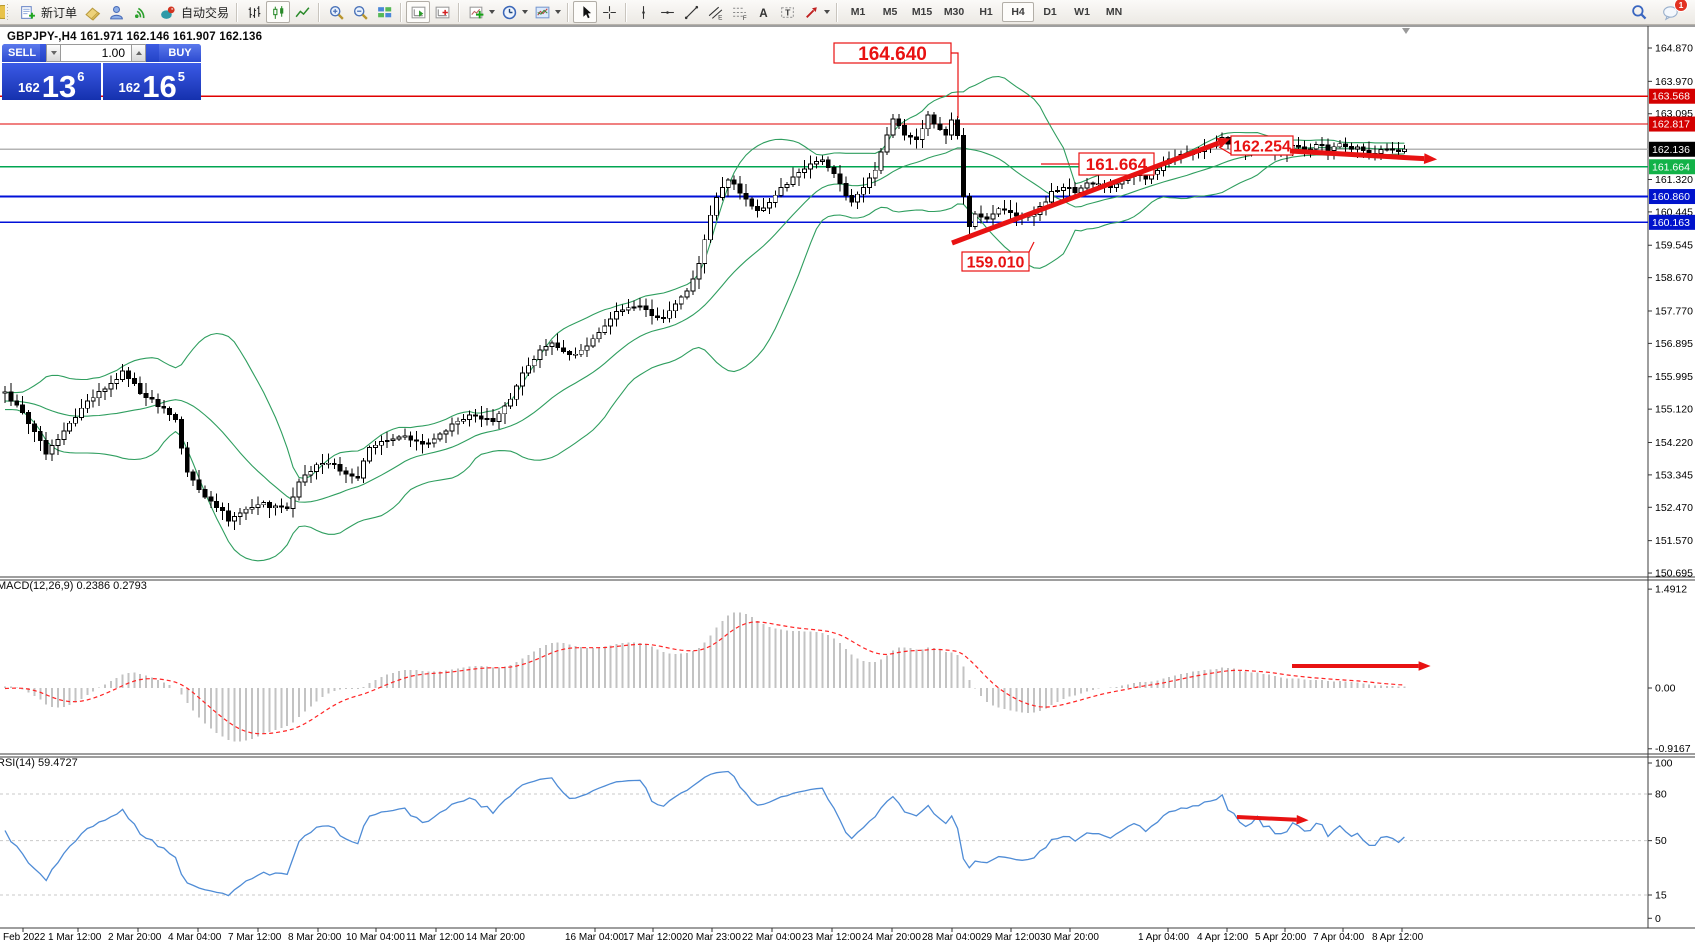  What do you see at coordinates (492, 12) in the screenshot?
I see `indicators-dropdown-icon` at bounding box center [492, 12].